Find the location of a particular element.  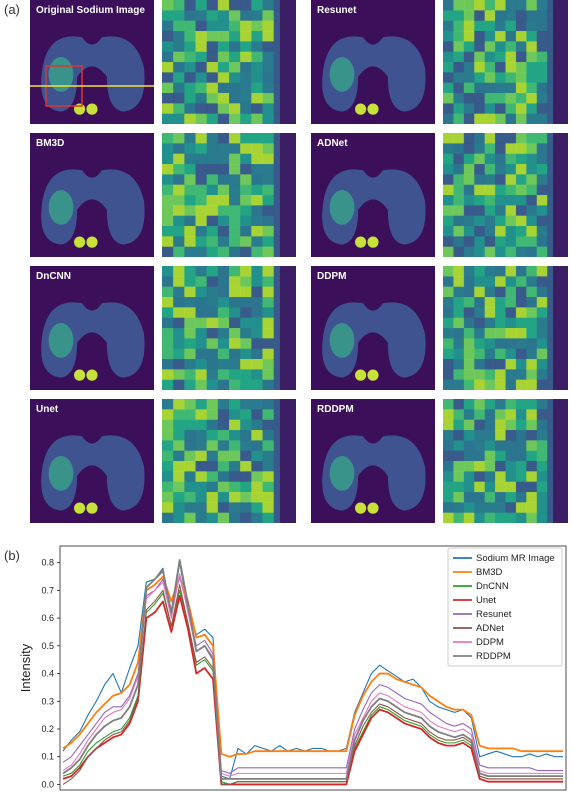

mr-image-tile: Original Sodium Image is located at coordinates (92, 62).